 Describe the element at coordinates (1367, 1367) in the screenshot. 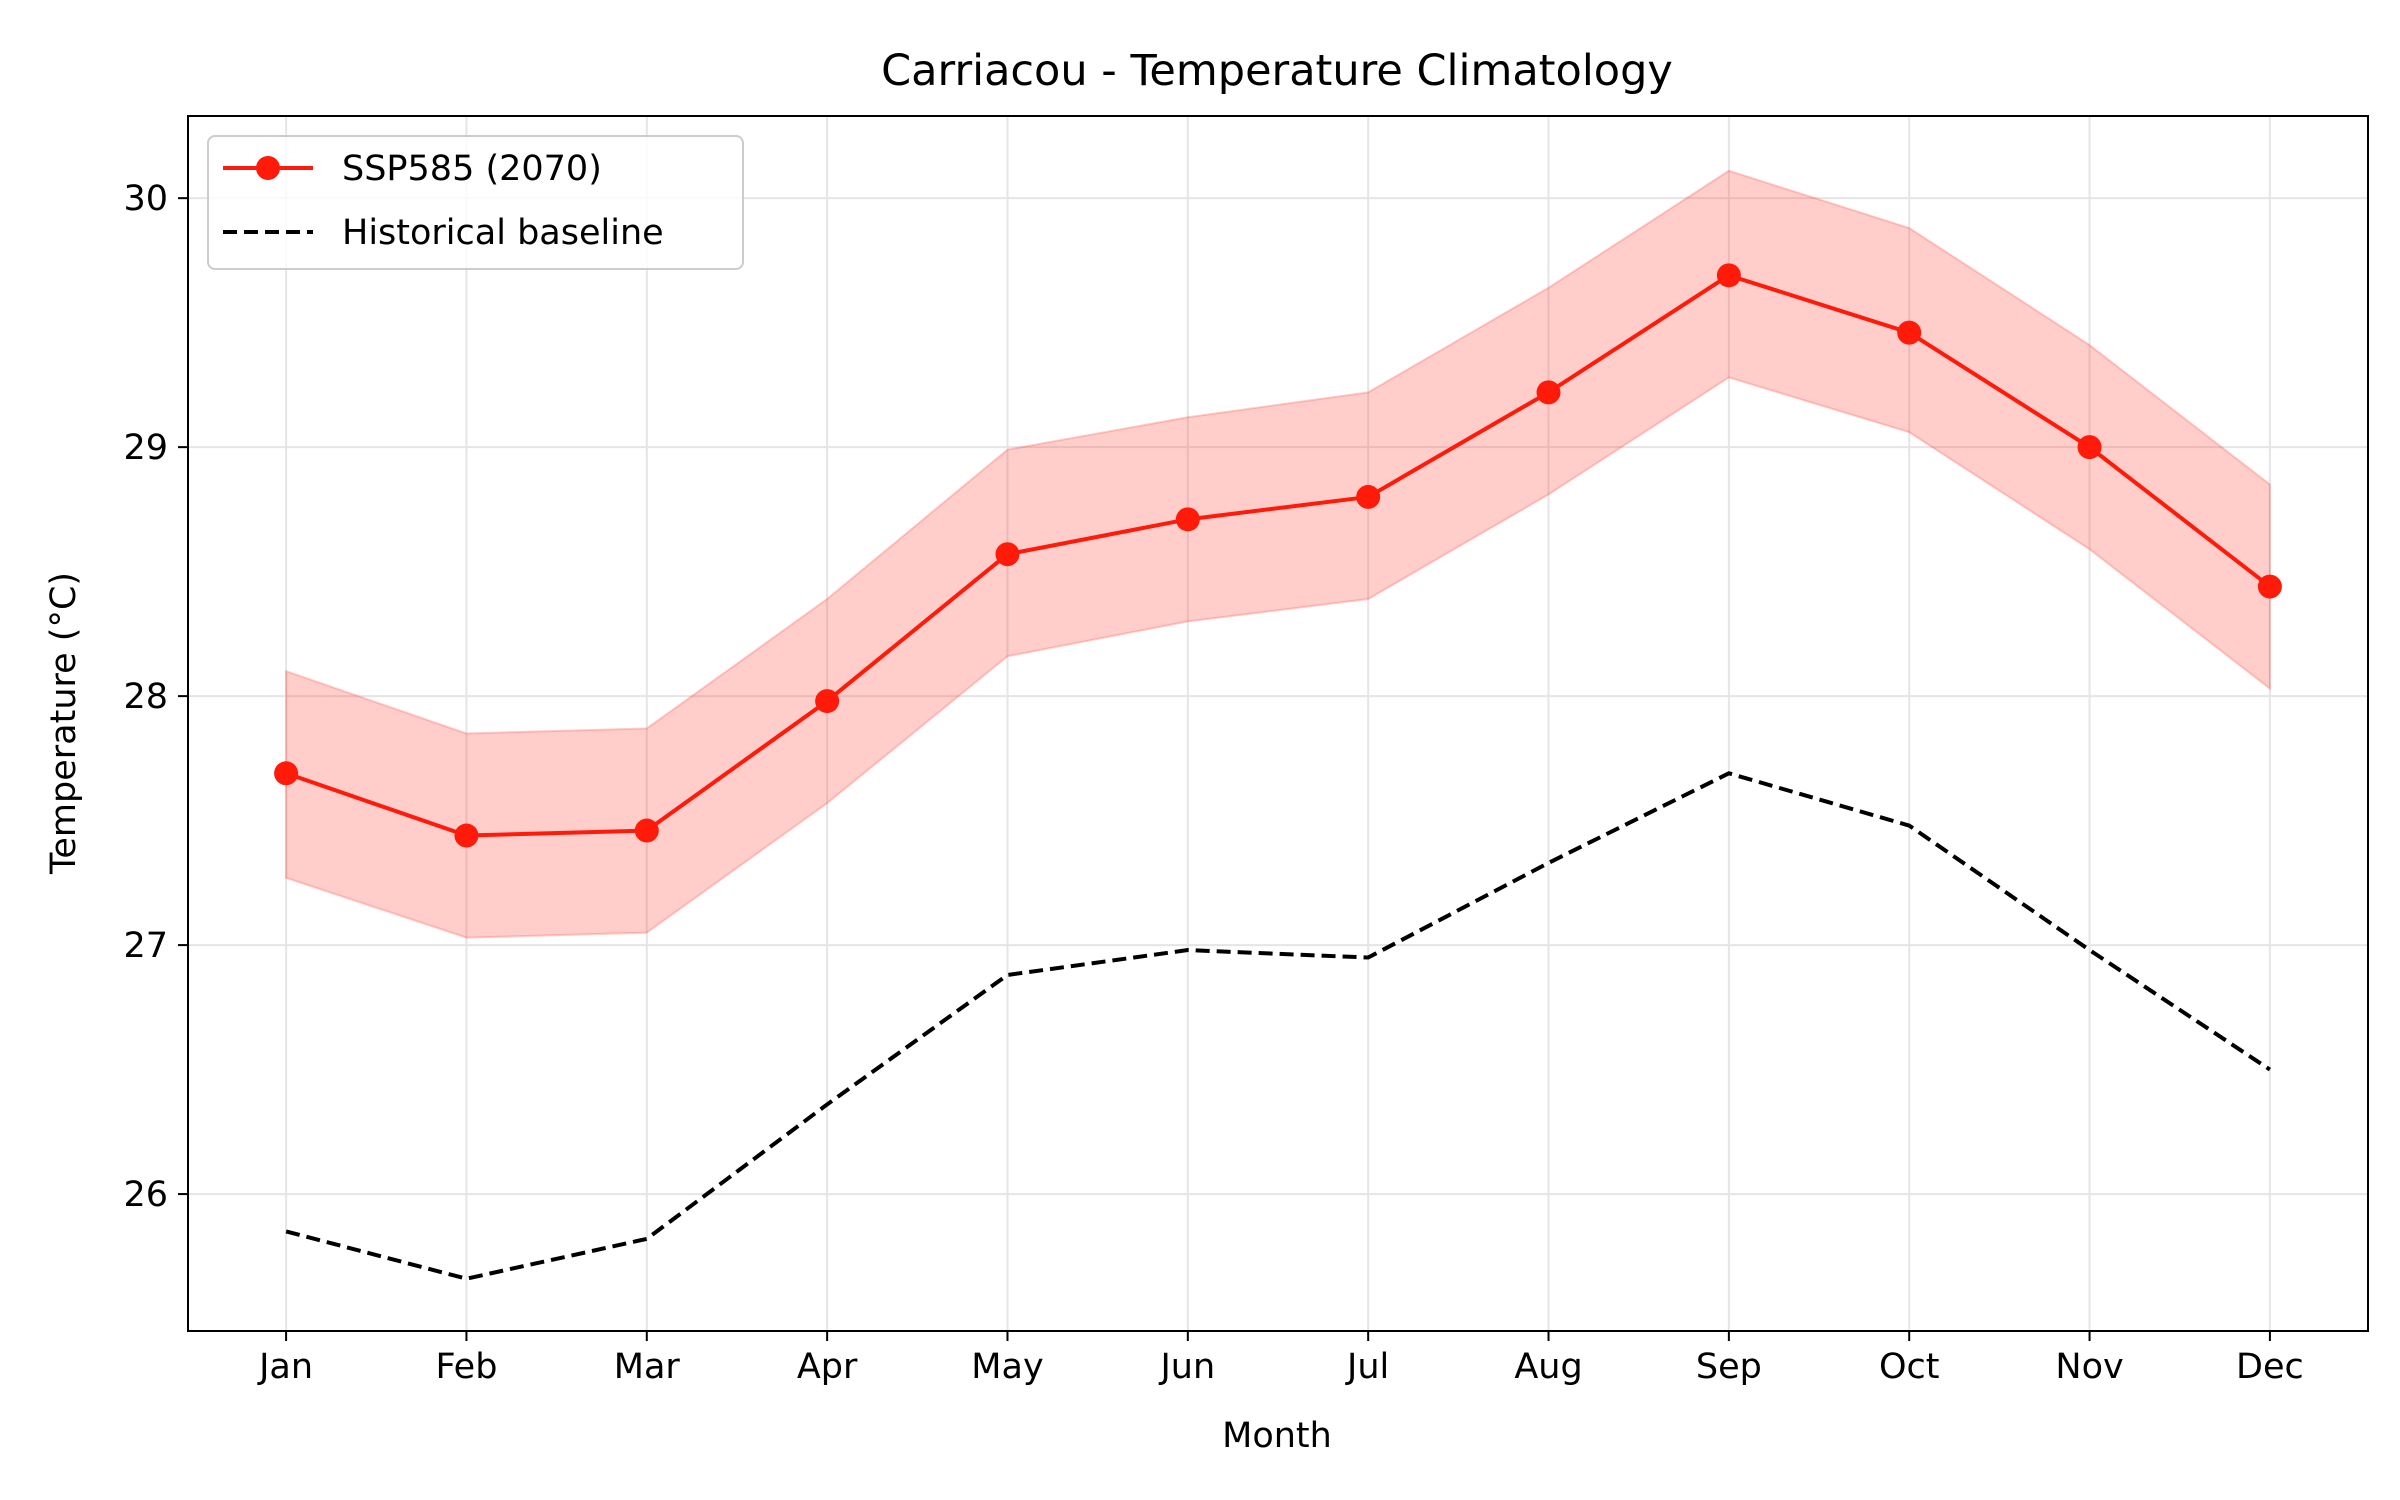

I see `x-tick-label: Jul` at that location.